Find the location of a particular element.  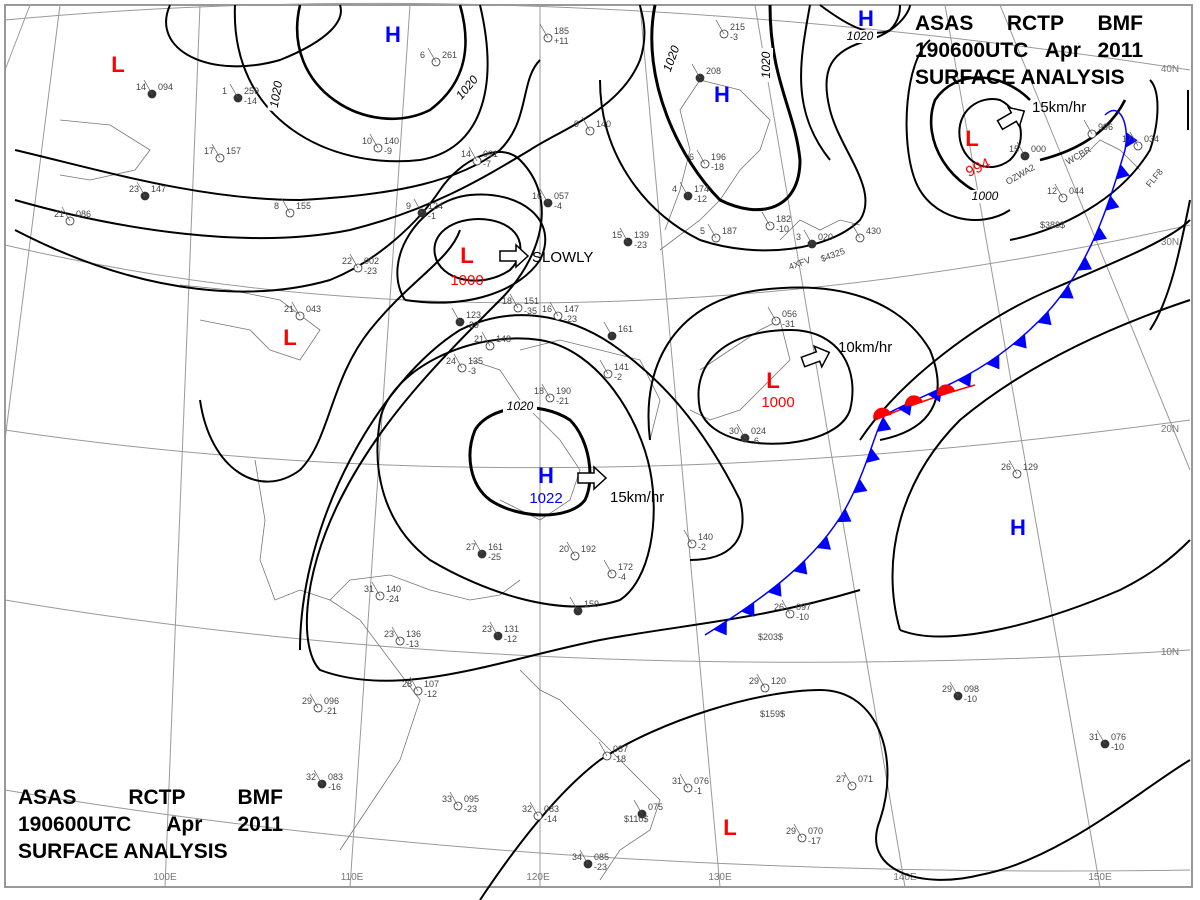

station-plot: 172-4 is located at coordinates (618, 570).